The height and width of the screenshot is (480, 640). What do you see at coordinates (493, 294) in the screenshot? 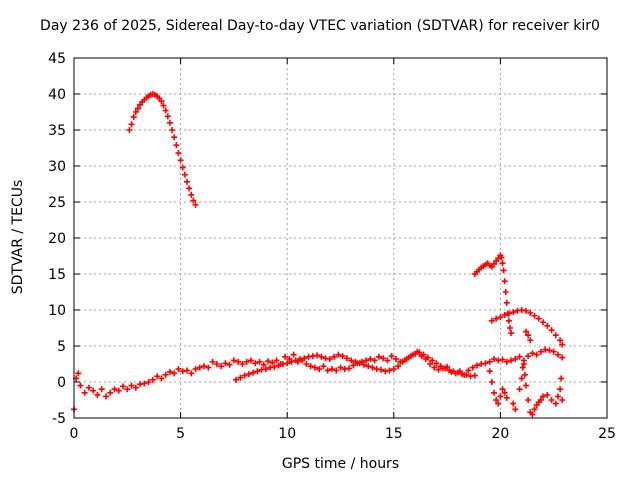
I see `series-late-high` at bounding box center [493, 294].